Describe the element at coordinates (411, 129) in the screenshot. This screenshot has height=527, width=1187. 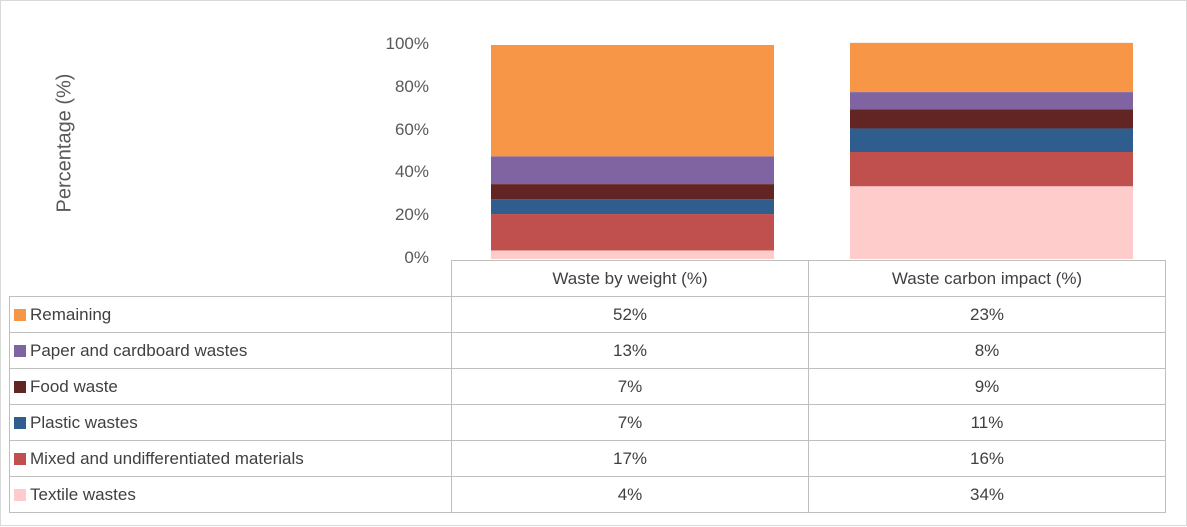
I see `y-tick-label: 60%` at that location.